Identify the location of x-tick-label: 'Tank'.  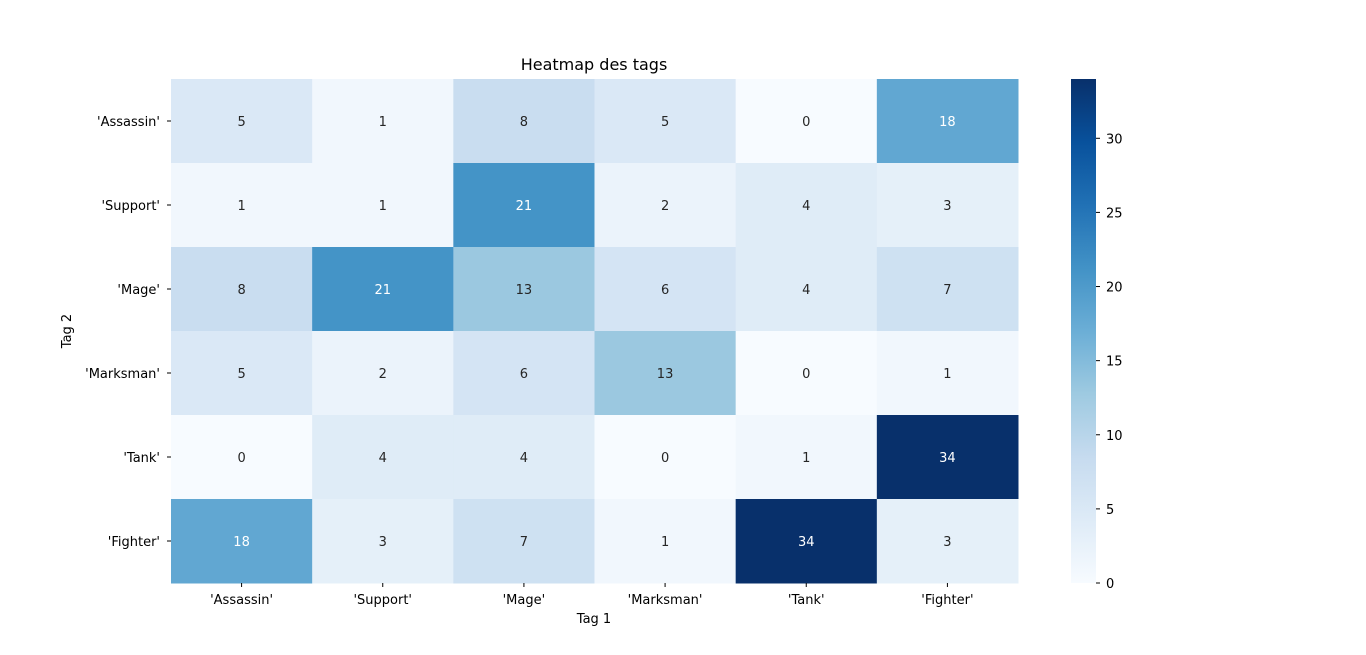
(806, 600).